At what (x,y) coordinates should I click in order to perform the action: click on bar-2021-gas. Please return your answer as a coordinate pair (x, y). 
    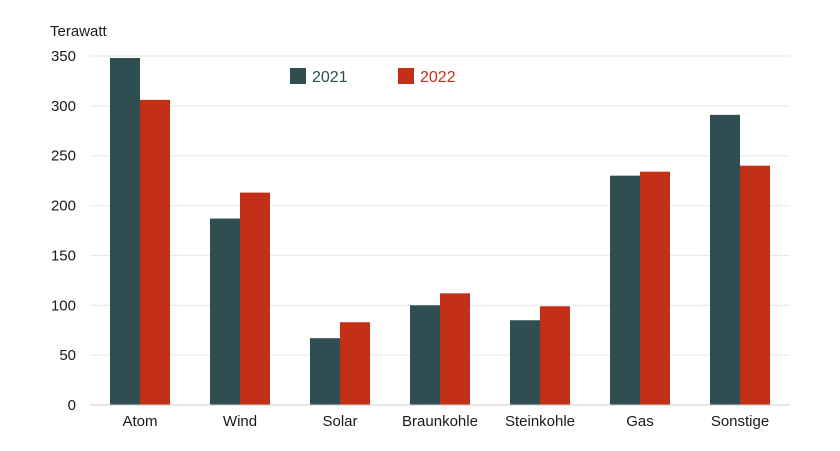
    Looking at the image, I should click on (625, 290).